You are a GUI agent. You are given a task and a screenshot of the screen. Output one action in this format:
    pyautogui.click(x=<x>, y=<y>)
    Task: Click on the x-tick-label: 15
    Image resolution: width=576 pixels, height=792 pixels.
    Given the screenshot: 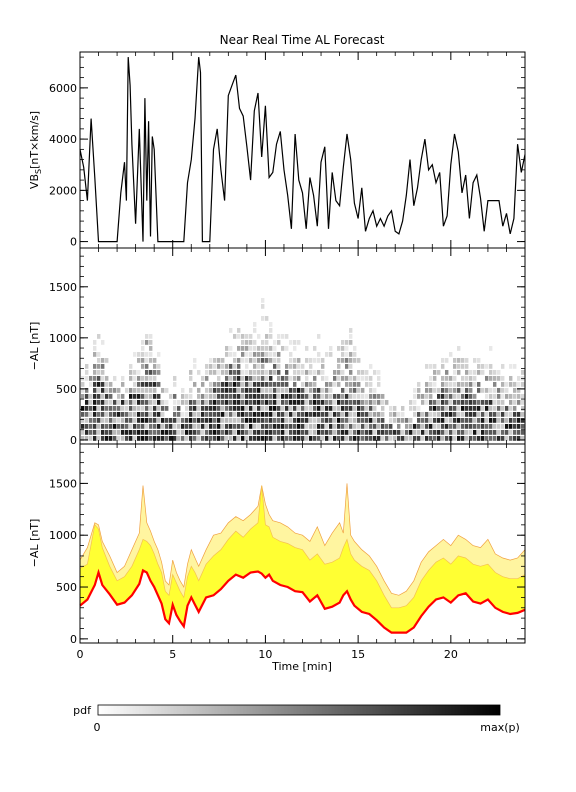 What is the action you would take?
    pyautogui.click(x=358, y=654)
    